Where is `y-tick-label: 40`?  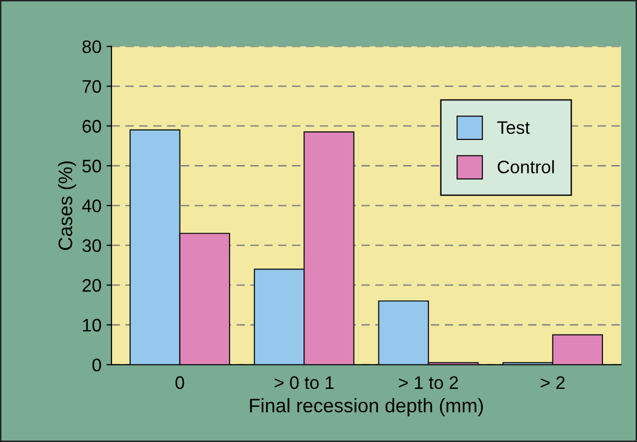 y-tick-label: 40 is located at coordinates (92, 205).